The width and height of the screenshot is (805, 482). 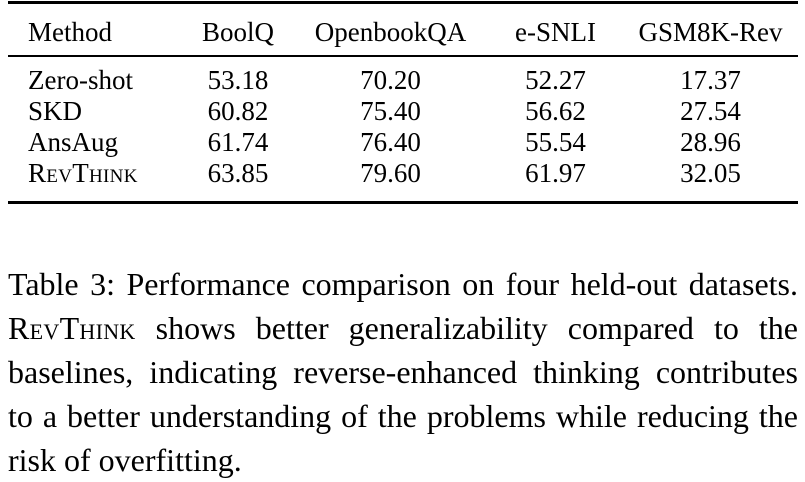 What do you see at coordinates (710, 142) in the screenshot?
I see `table-cell: 28.96` at bounding box center [710, 142].